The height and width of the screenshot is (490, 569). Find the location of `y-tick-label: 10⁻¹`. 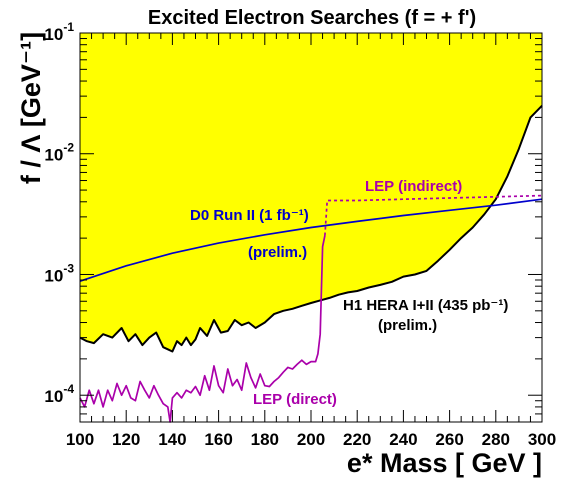

y-tick-label: 10⁻¹ is located at coordinates (59, 32).